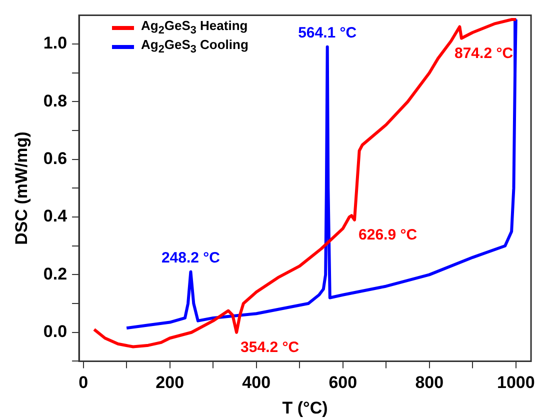 The image size is (540, 419). What do you see at coordinates (515, 382) in the screenshot?
I see `x-tick-label: 1000` at bounding box center [515, 382].